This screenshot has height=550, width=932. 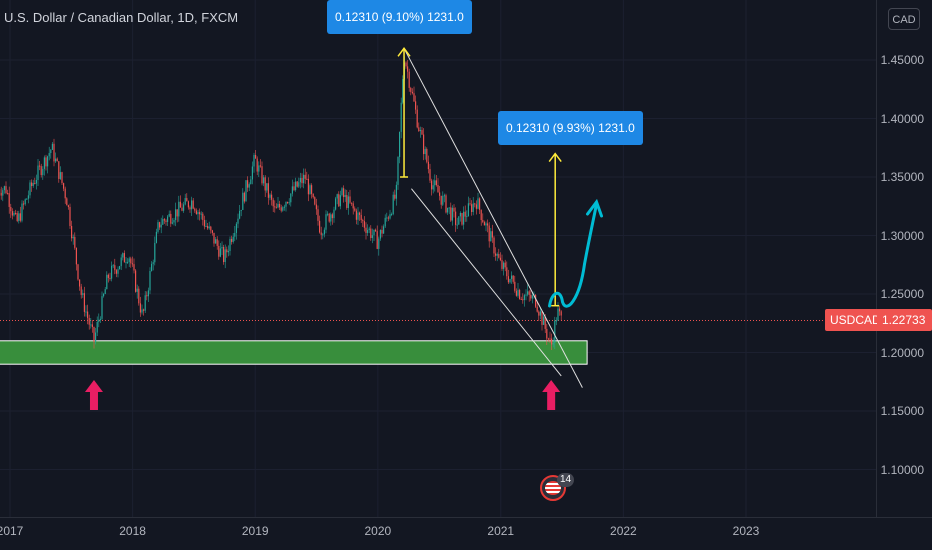 What do you see at coordinates (551, 395) in the screenshot?
I see `up-arrow-marker` at bounding box center [551, 395].